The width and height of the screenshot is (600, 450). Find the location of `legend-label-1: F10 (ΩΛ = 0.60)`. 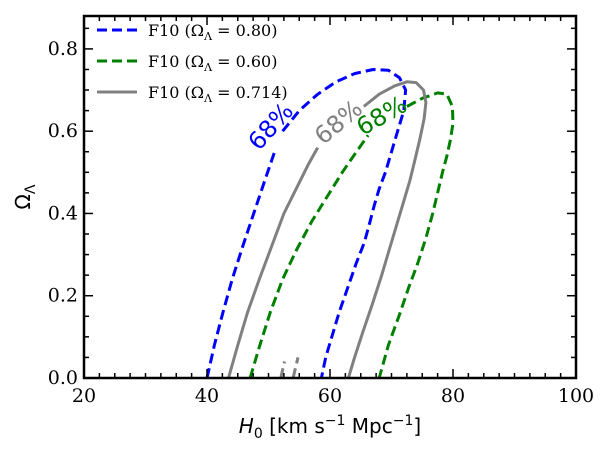

legend-label-1: F10 (ΩΛ = 0.60) is located at coordinates (212, 63).